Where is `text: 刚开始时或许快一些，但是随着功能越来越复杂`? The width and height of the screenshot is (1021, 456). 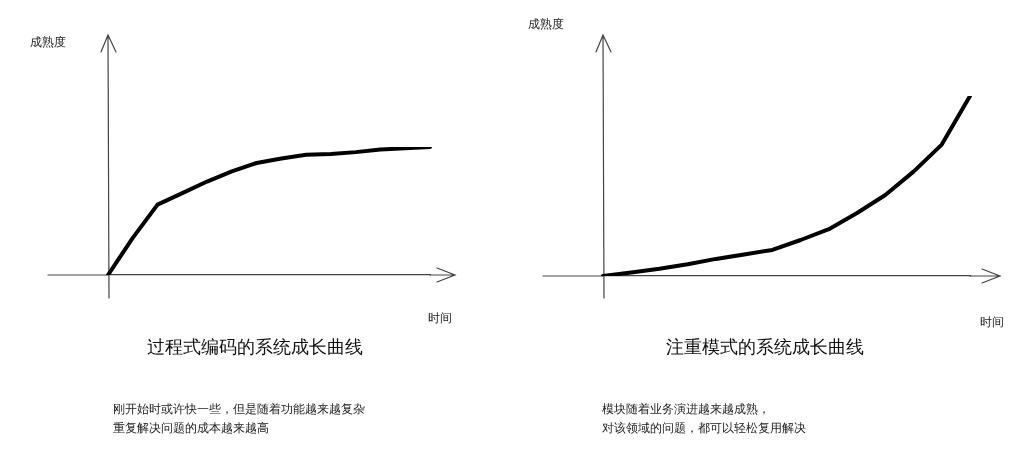
text: 刚开始时或许快一些，但是随着功能越来越复杂 is located at coordinates (239, 409).